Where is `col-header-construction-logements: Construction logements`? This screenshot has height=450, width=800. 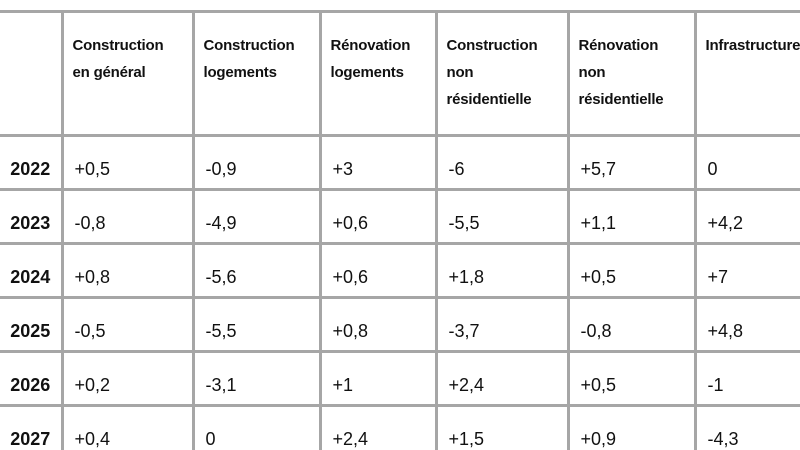
col-header-construction-logements: Construction logements is located at coordinates (256, 73).